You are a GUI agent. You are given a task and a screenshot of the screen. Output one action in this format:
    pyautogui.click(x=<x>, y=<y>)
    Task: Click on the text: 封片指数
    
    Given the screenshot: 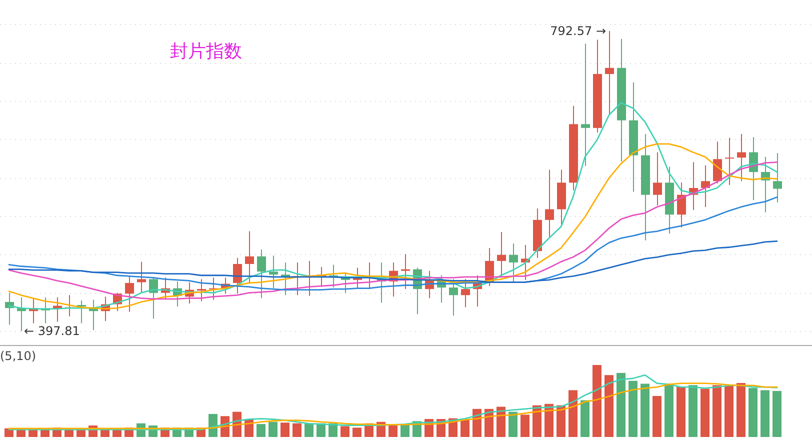 What is the action you would take?
    pyautogui.click(x=206, y=51)
    